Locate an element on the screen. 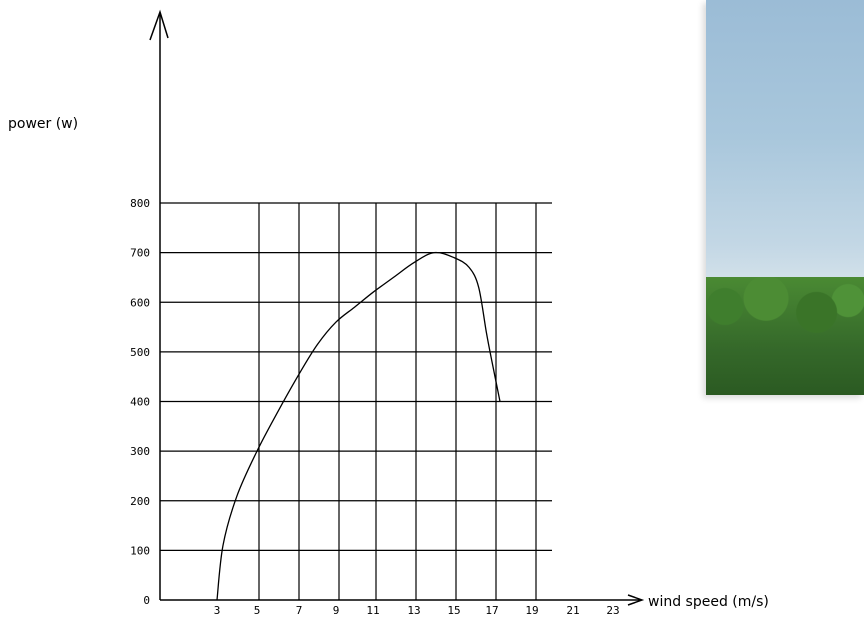  x-tick-label: 13 is located at coordinates (413, 610).